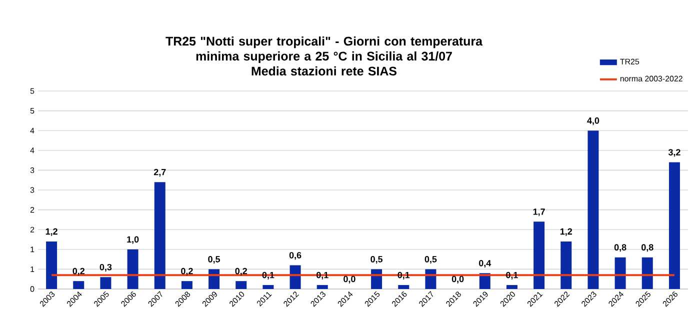 The width and height of the screenshot is (698, 332). I want to click on text: 1,7, so click(539, 212).